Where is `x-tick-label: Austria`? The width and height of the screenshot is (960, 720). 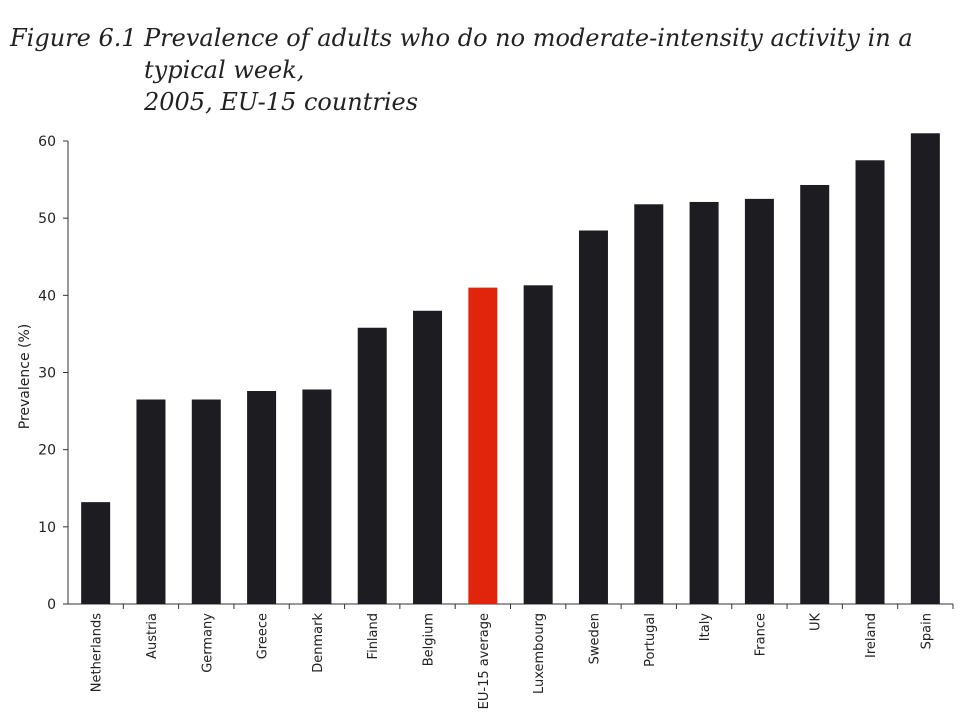 x-tick-label: Austria is located at coordinates (152, 636).